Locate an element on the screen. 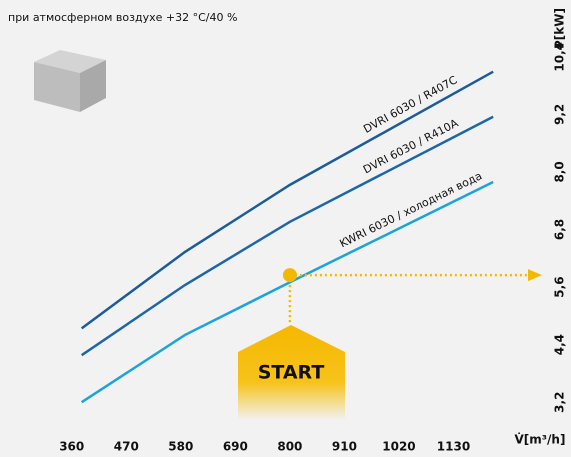 This screenshot has height=457, width=571. series-label: KWRI 6030 / холодная вода is located at coordinates (411, 209).